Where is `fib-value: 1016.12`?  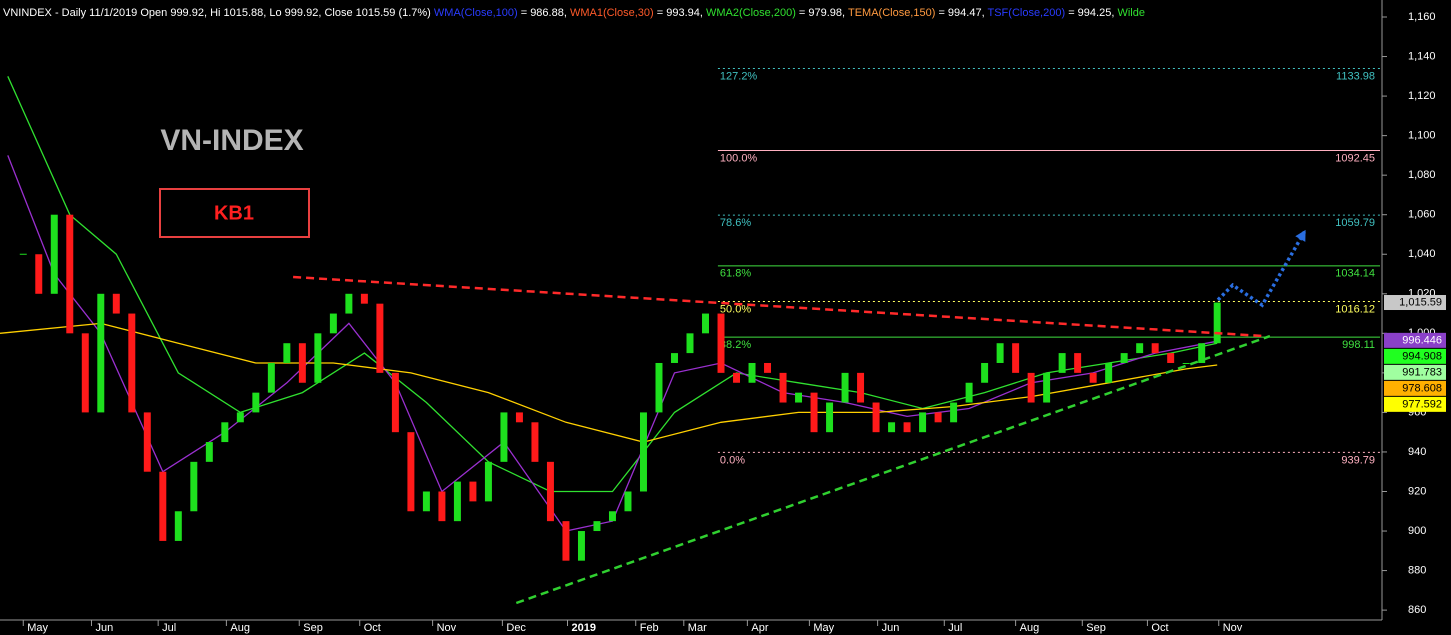 fib-value: 1016.12 is located at coordinates (1355, 309).